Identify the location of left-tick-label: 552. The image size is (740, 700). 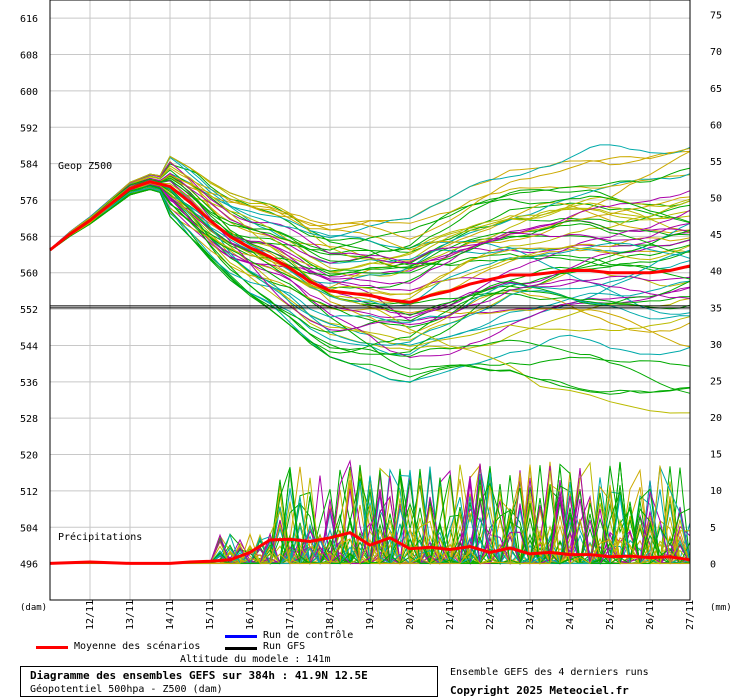
(29, 310).